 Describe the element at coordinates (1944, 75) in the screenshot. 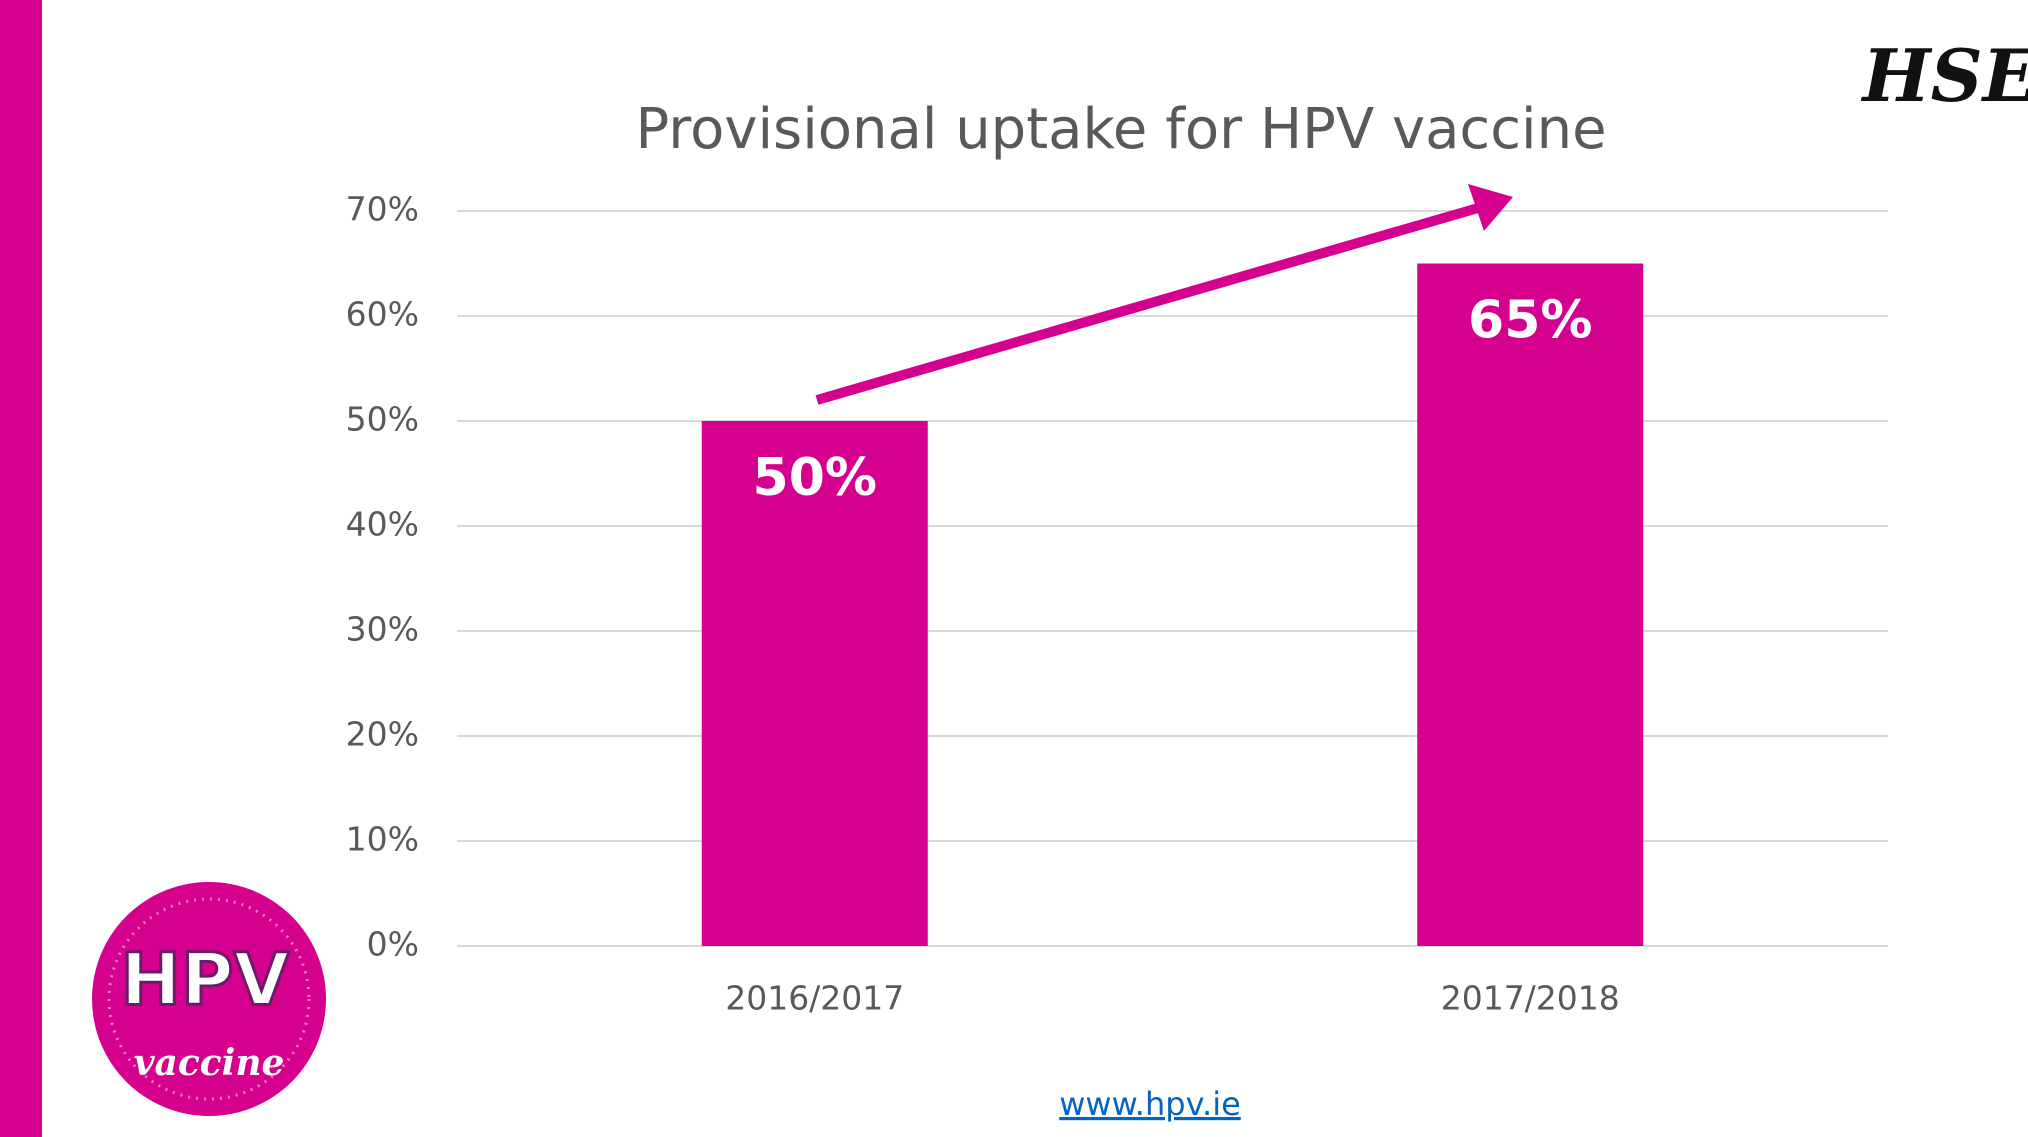

I see `hse-logo: HSE` at that location.